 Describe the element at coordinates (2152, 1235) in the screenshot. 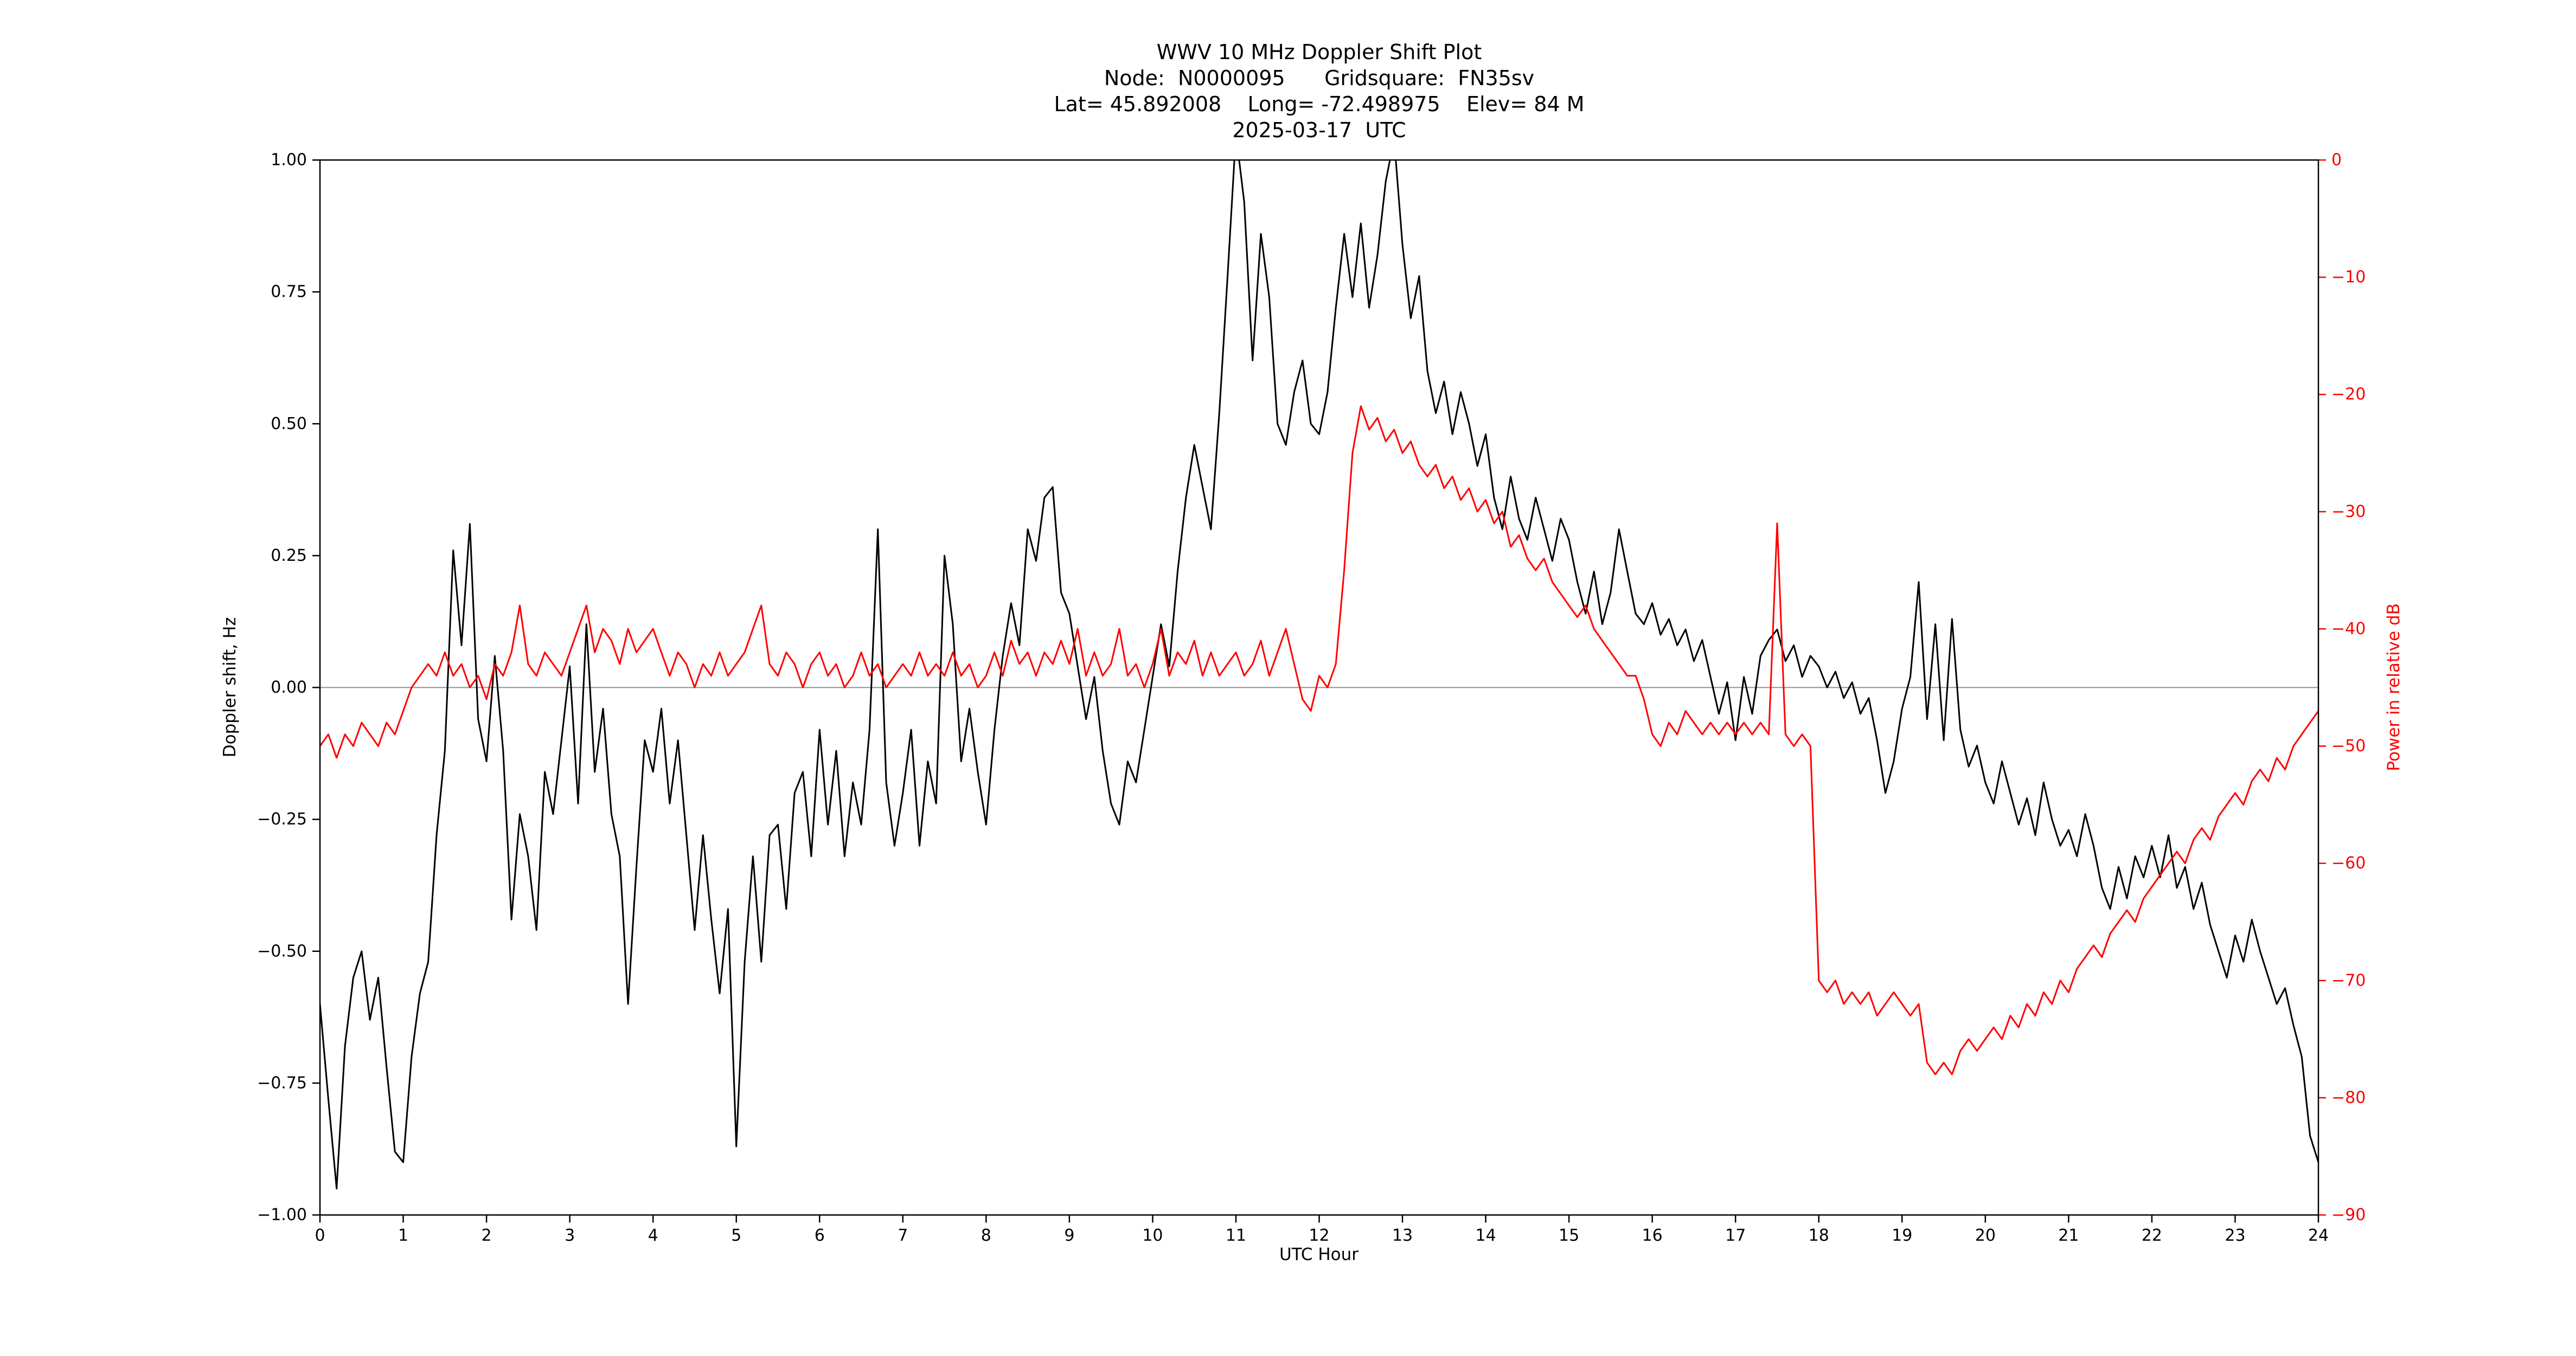

I see `x-tick-label: 22` at that location.